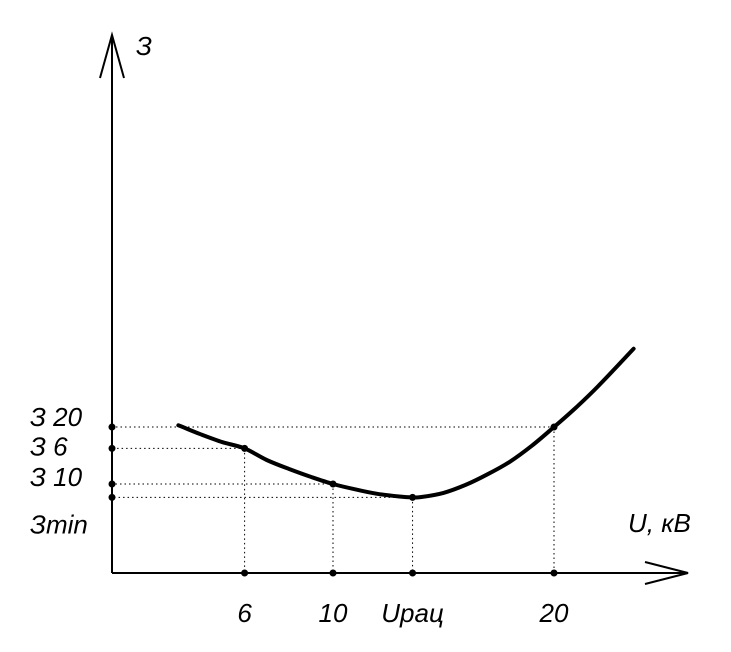 The image size is (731, 652). I want to click on x-tick-label: 6, so click(244, 613).